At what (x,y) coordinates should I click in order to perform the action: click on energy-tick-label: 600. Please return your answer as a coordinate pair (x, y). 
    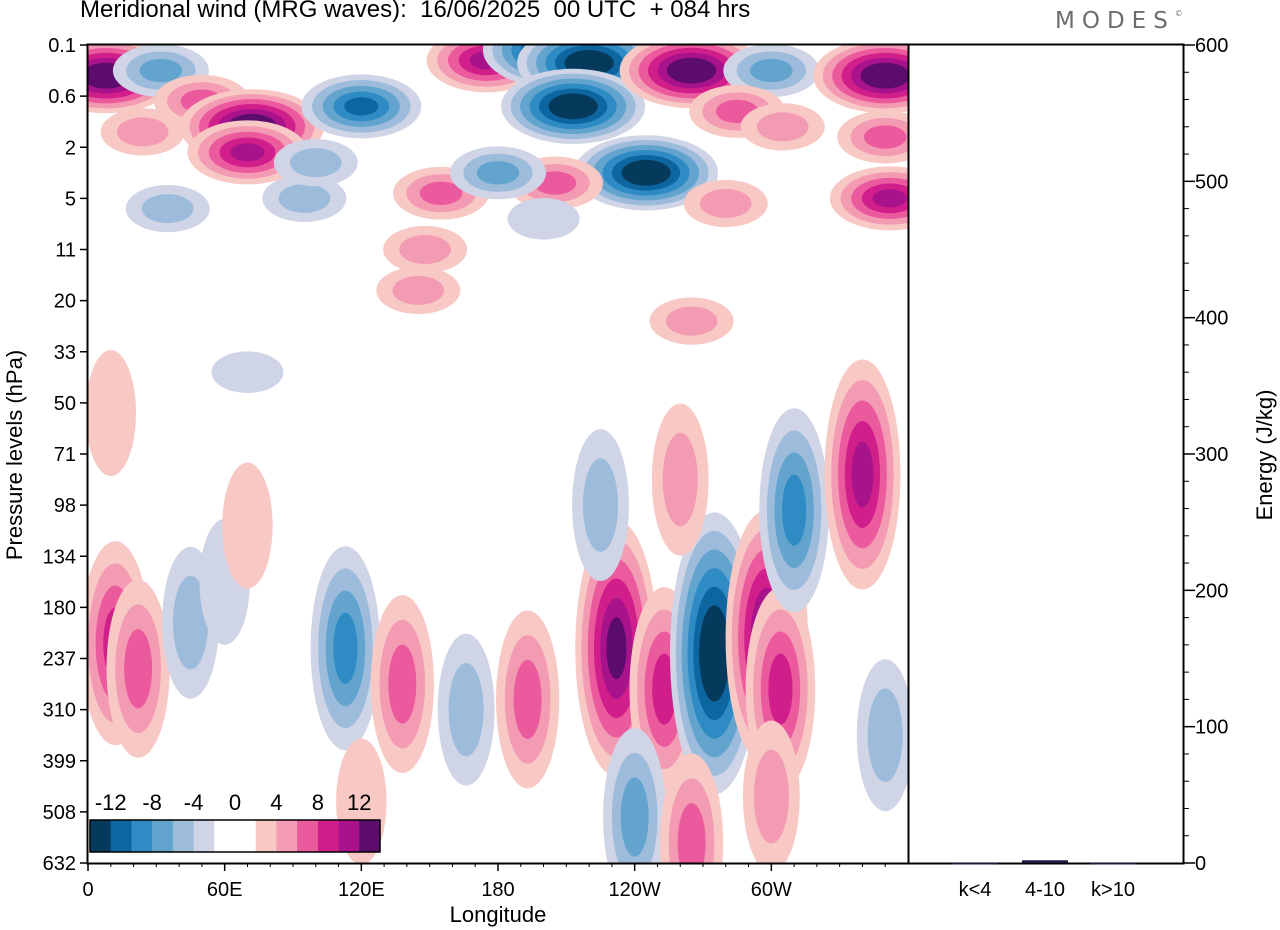
    Looking at the image, I should click on (1211, 46).